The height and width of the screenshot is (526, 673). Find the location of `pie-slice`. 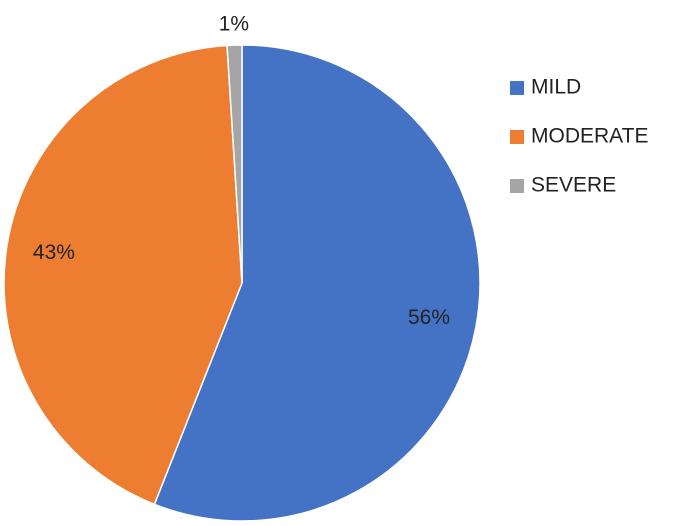

pie-slice is located at coordinates (234, 164).